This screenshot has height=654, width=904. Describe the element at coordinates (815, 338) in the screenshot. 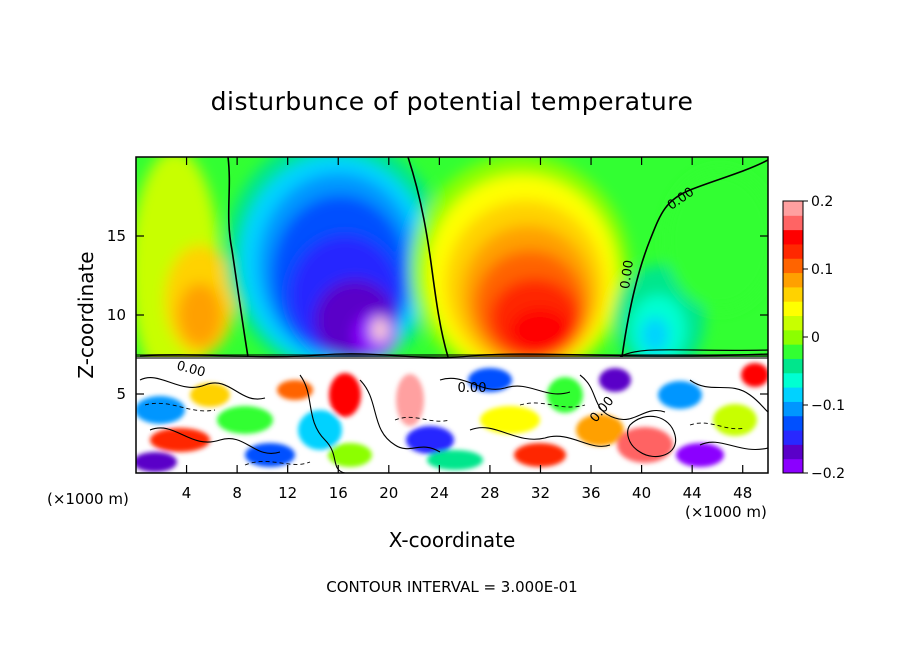

I see `colorbar-tick-label: 0` at that location.